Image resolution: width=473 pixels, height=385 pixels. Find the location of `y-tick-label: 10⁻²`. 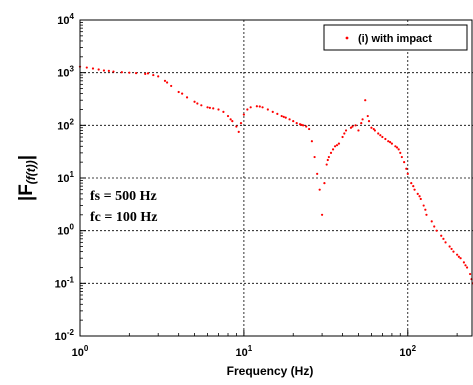

y-tick-label: 10⁻² is located at coordinates (65, 335).